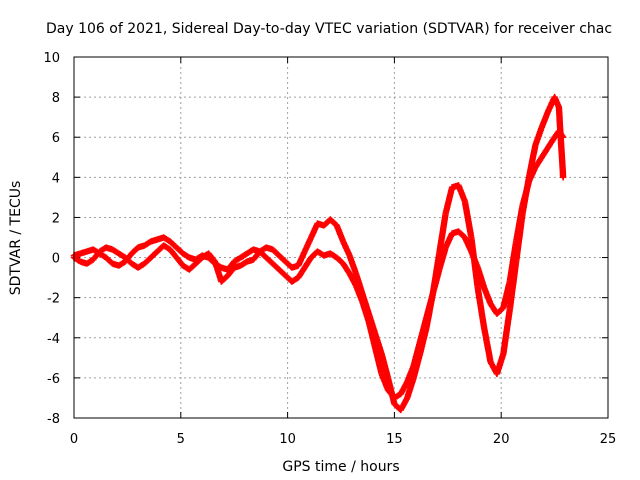  Describe the element at coordinates (501, 439) in the screenshot. I see `x-tick-label: 20` at that location.